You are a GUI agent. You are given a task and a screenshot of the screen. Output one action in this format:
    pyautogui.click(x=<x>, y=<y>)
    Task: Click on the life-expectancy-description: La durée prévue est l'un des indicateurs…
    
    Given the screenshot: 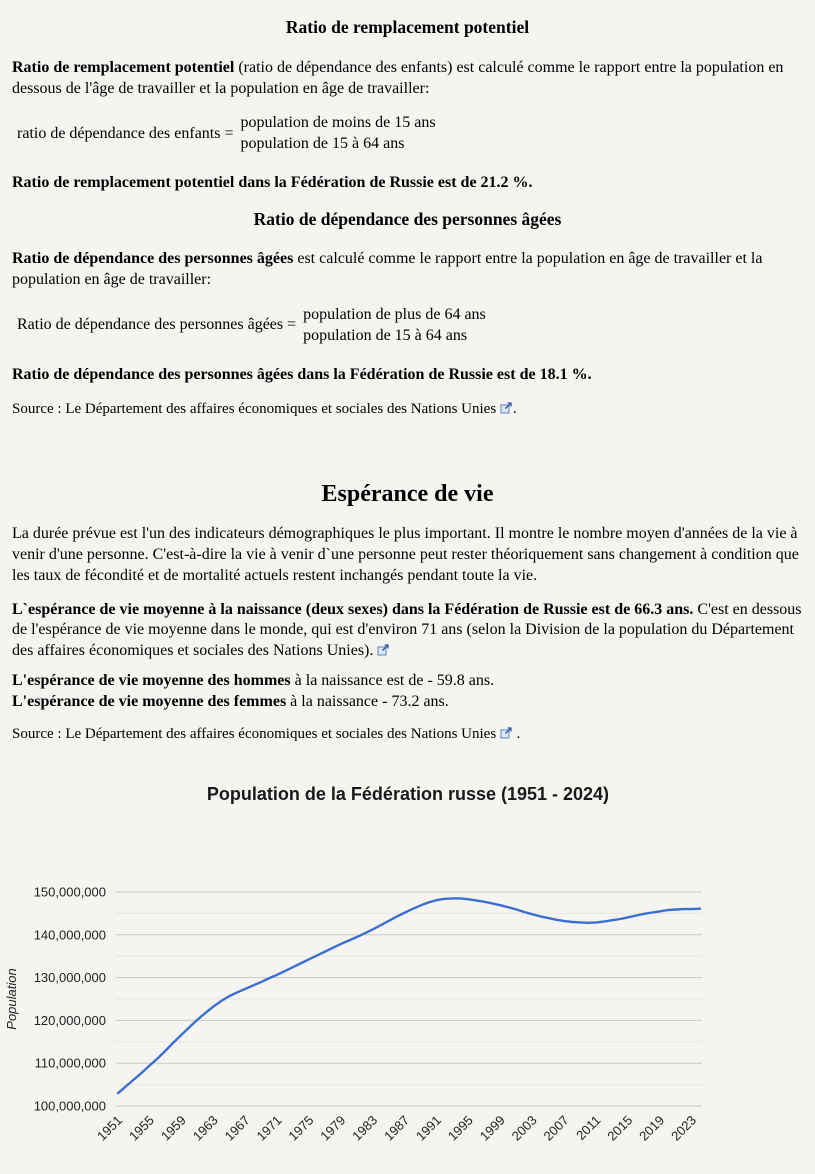 What is the action you would take?
    pyautogui.click(x=405, y=554)
    